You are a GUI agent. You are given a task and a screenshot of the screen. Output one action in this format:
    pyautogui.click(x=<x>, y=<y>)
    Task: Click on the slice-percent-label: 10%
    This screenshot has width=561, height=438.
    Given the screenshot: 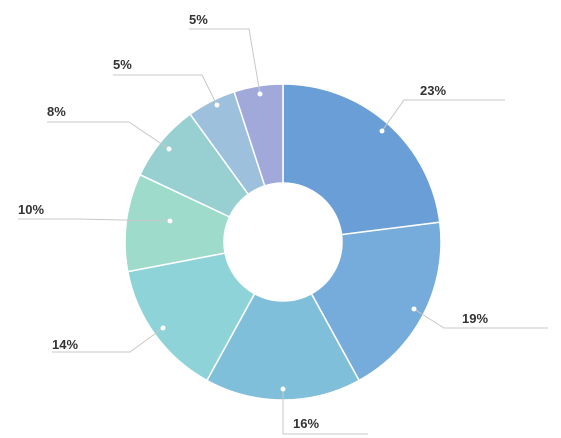 What is the action you would take?
    pyautogui.click(x=31, y=209)
    